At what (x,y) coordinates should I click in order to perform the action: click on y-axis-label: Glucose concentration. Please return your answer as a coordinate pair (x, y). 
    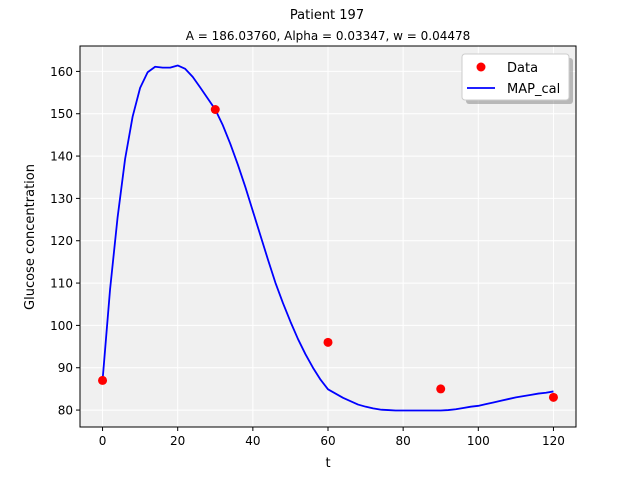
    Looking at the image, I should click on (30, 237).